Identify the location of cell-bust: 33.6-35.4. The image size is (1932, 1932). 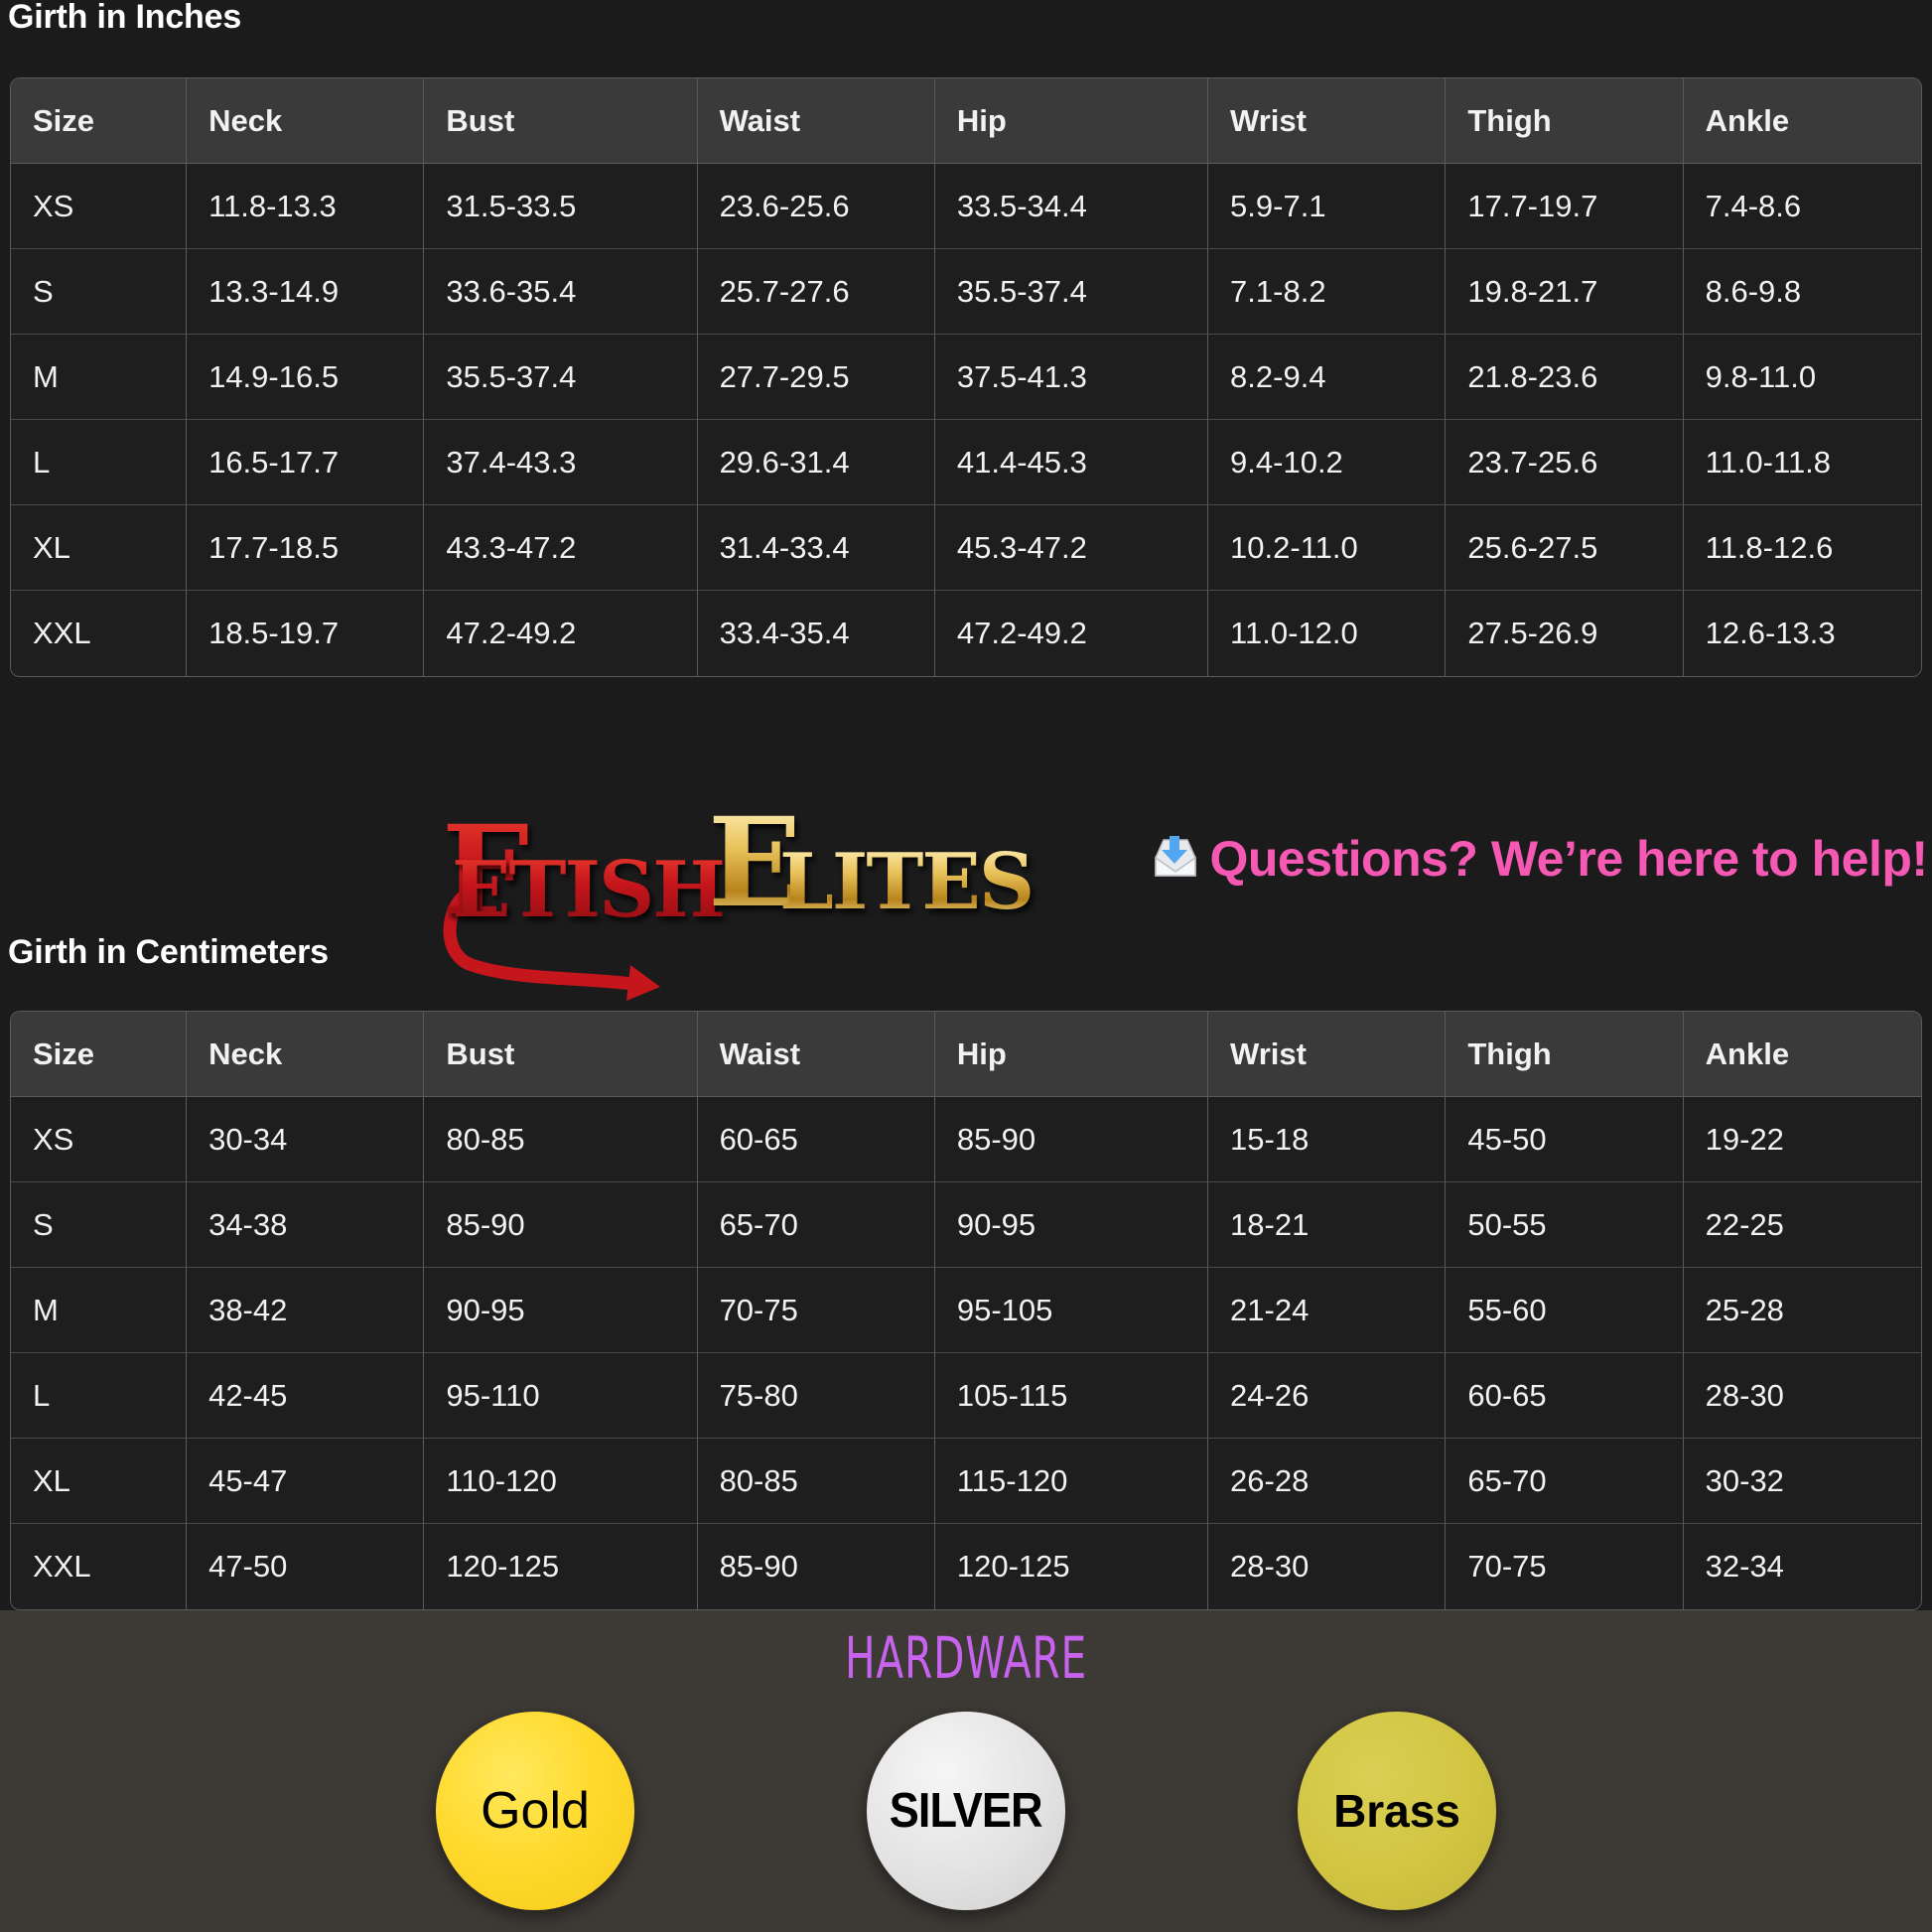
(561, 292).